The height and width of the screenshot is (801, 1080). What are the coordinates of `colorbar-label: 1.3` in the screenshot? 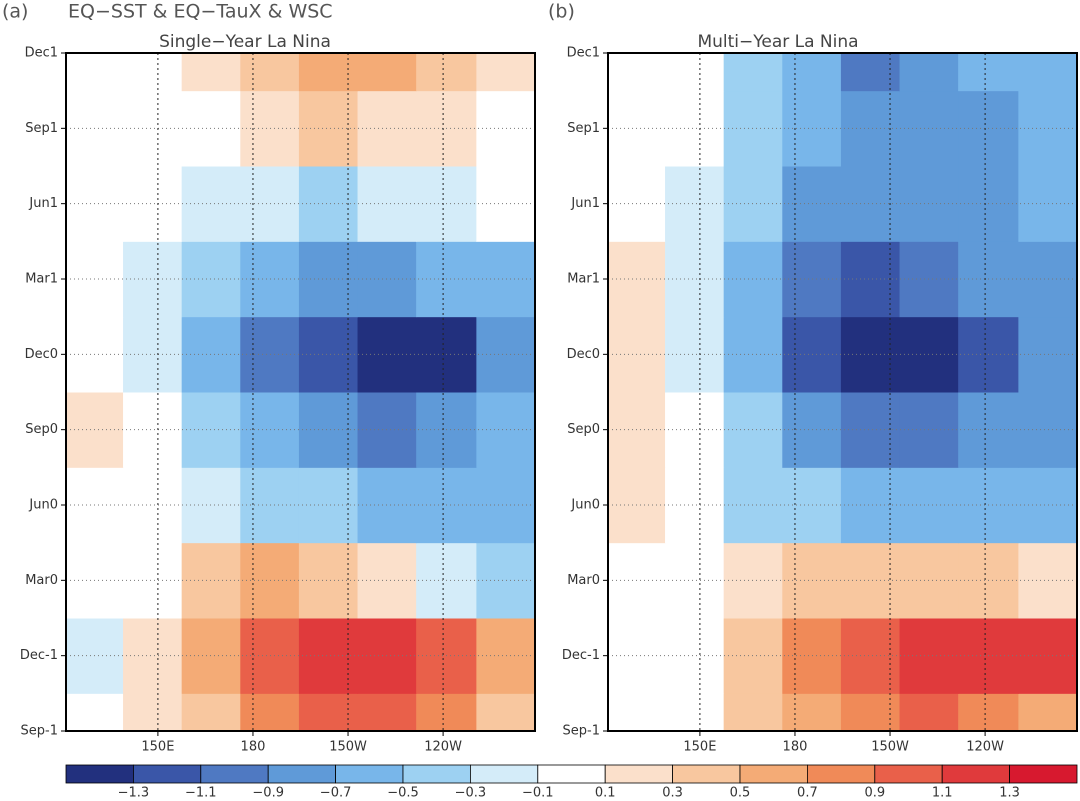 It's located at (1009, 793).